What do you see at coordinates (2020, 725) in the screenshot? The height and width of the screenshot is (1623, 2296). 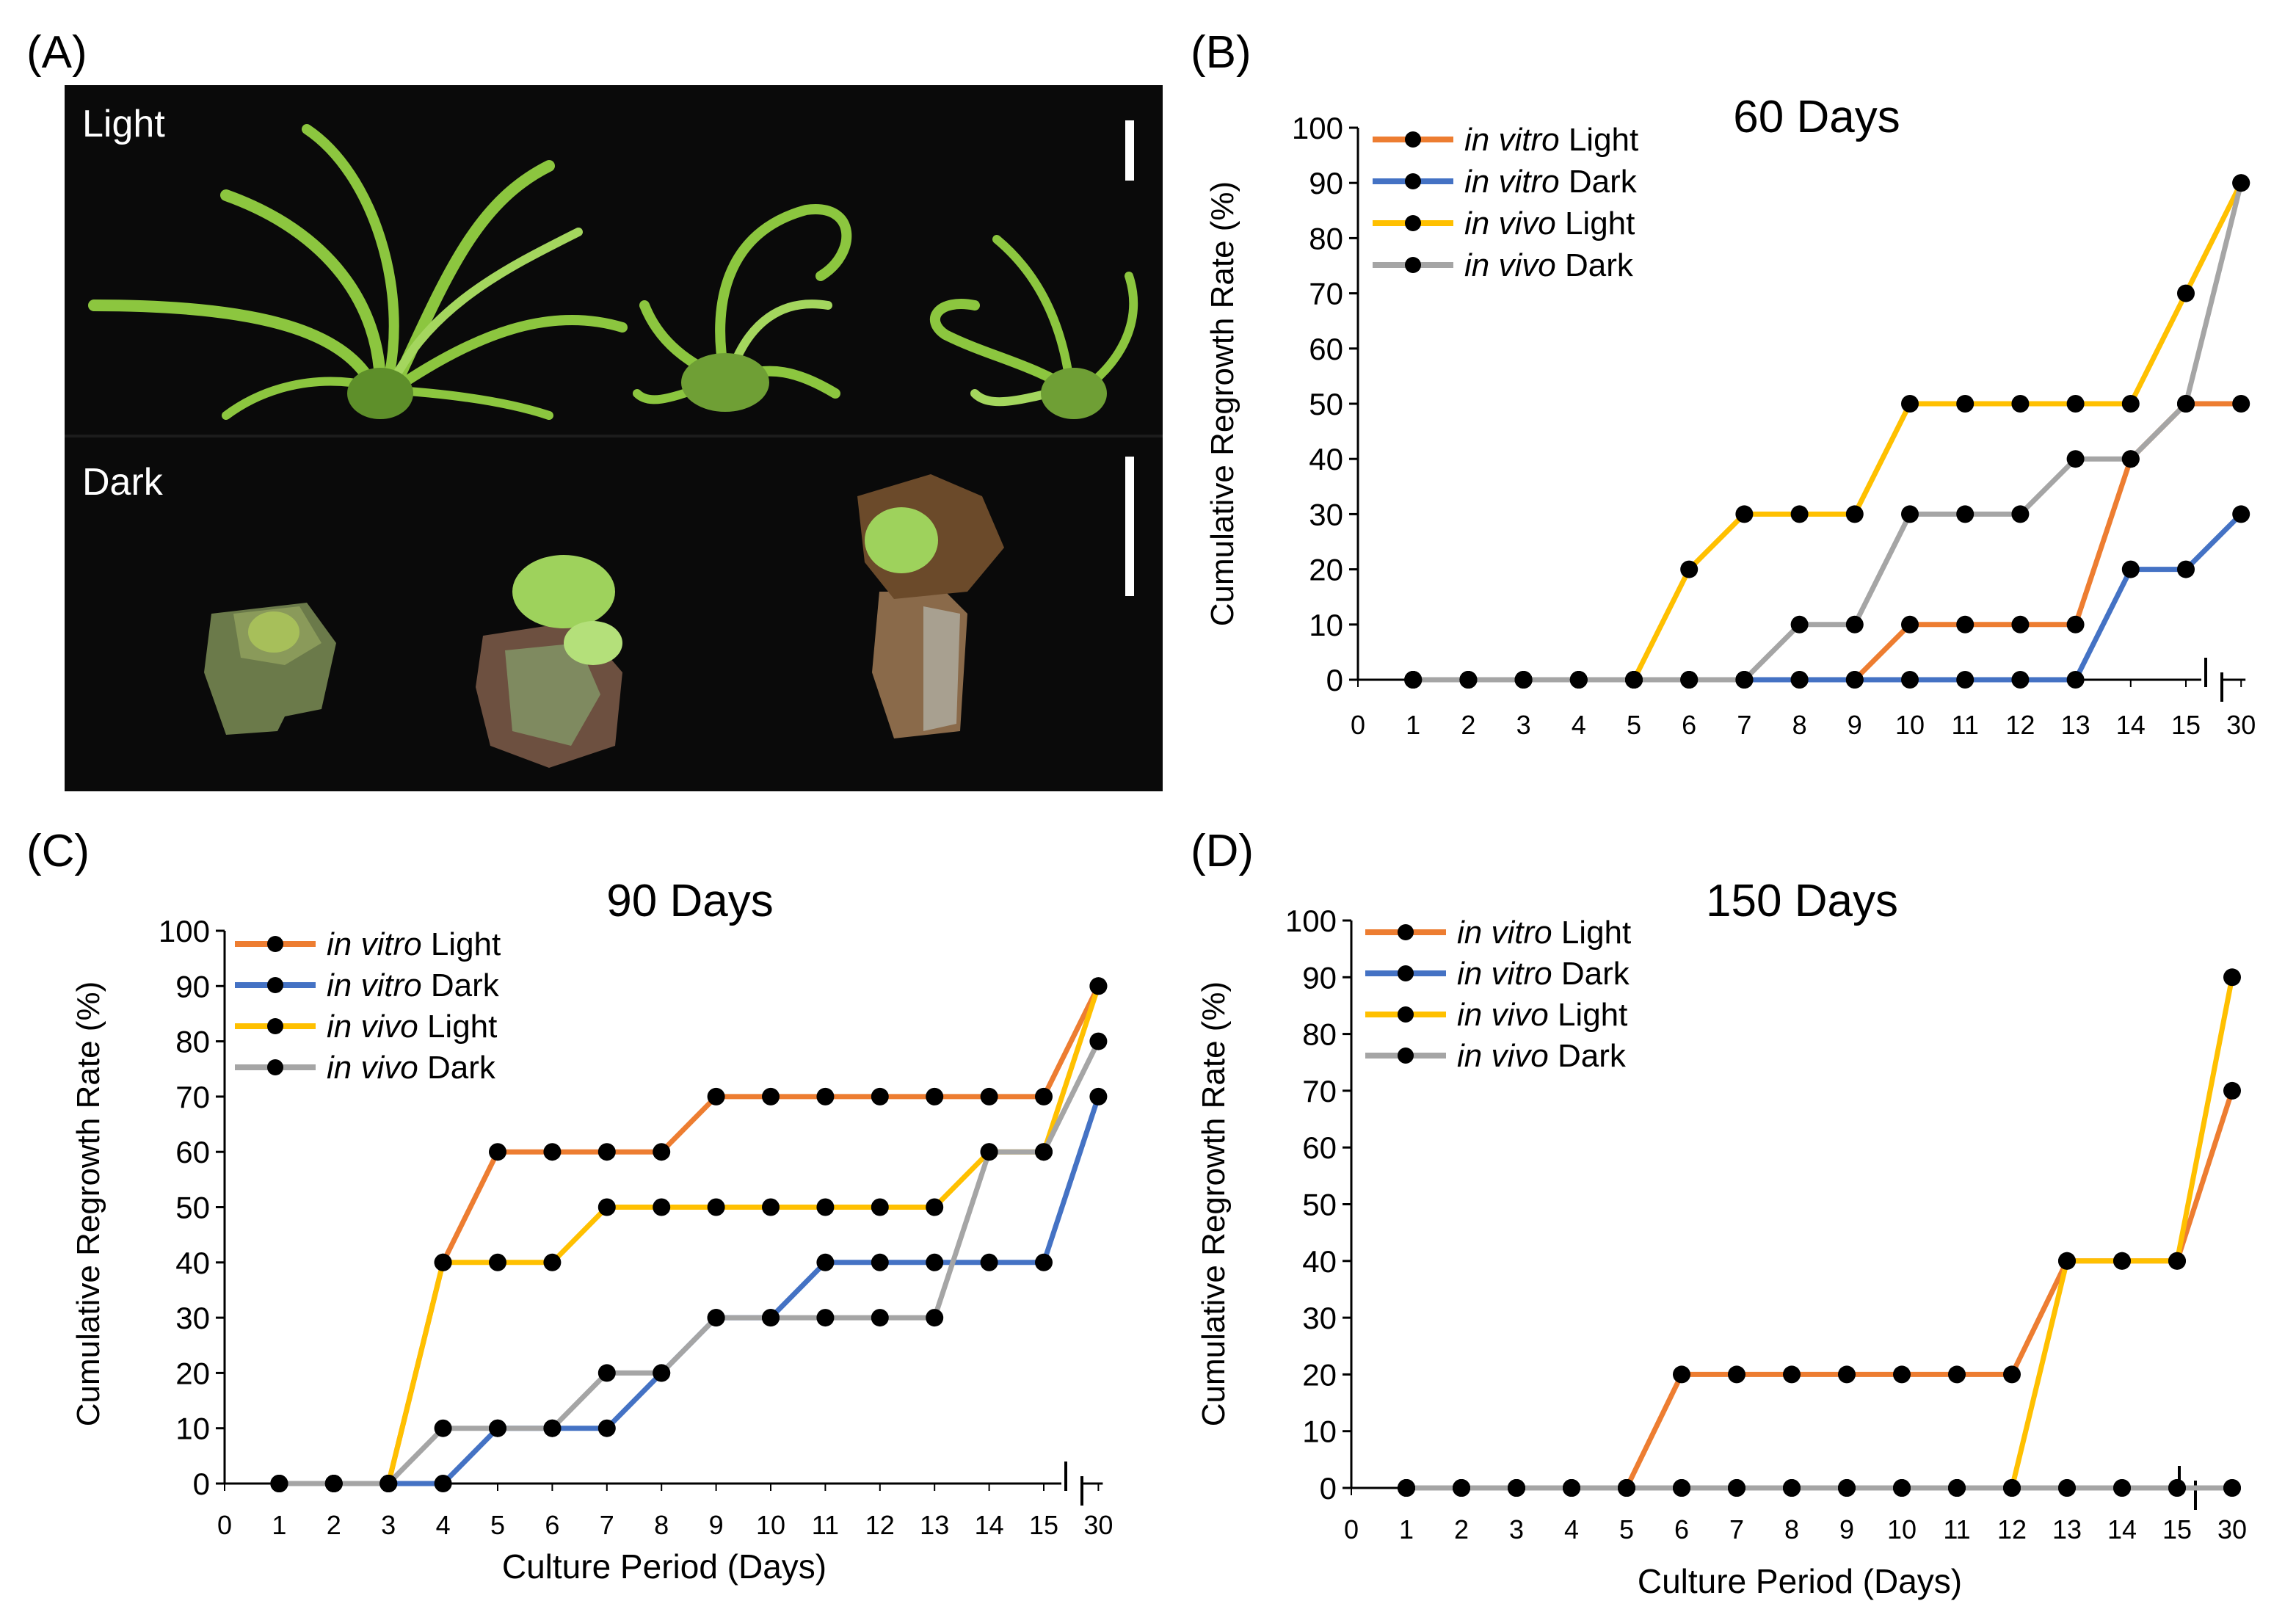 I see `x-tick-label: 12` at bounding box center [2020, 725].